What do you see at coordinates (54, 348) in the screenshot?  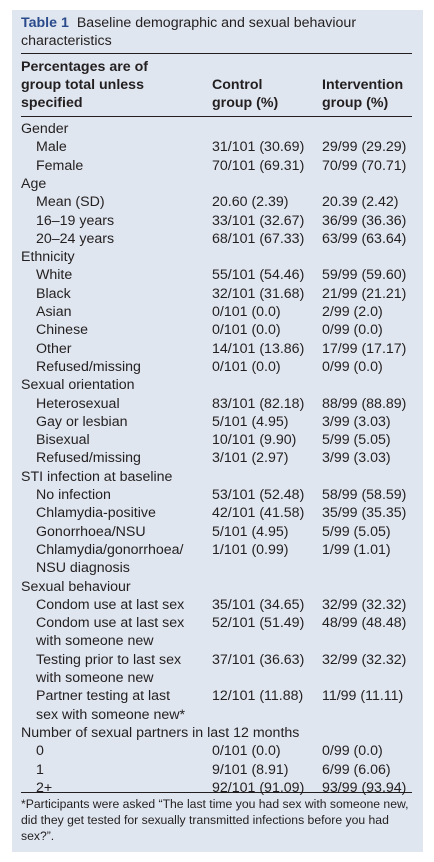 I see `row-label: Other` at bounding box center [54, 348].